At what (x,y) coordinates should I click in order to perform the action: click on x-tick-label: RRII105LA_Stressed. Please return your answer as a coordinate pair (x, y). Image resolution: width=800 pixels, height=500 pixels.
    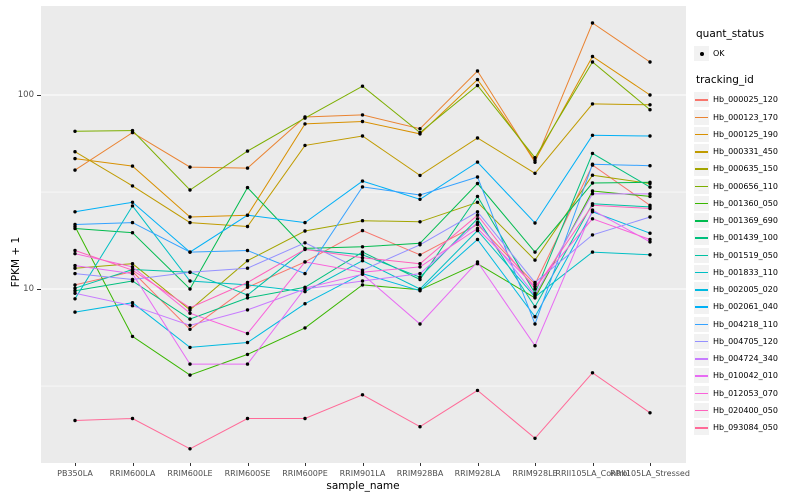
    Looking at the image, I should click on (650, 473).